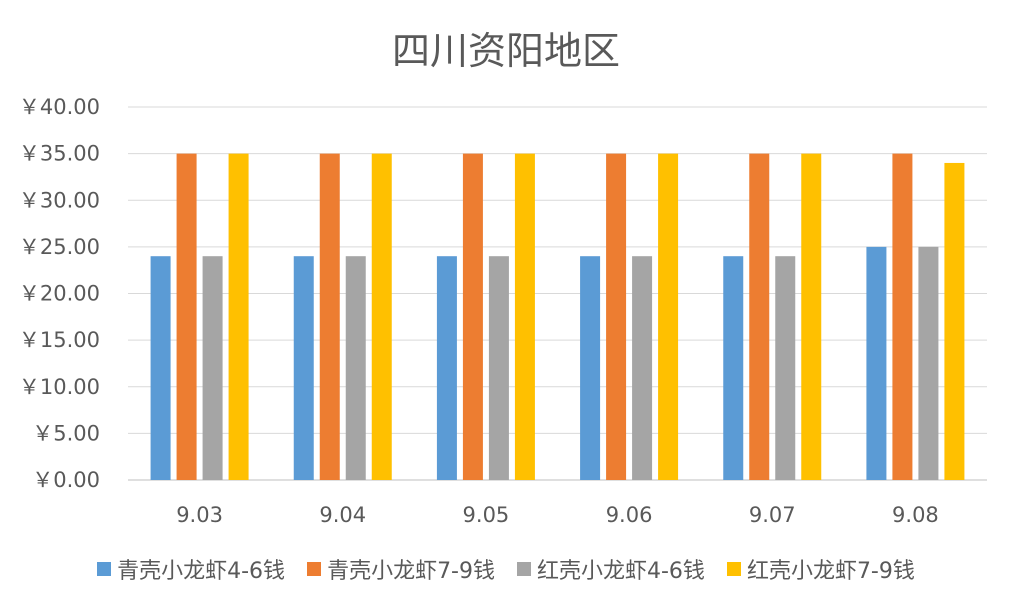 The image size is (1012, 608). Describe the element at coordinates (505, 51) in the screenshot. I see `chart-title: 四川资阳地区` at that location.